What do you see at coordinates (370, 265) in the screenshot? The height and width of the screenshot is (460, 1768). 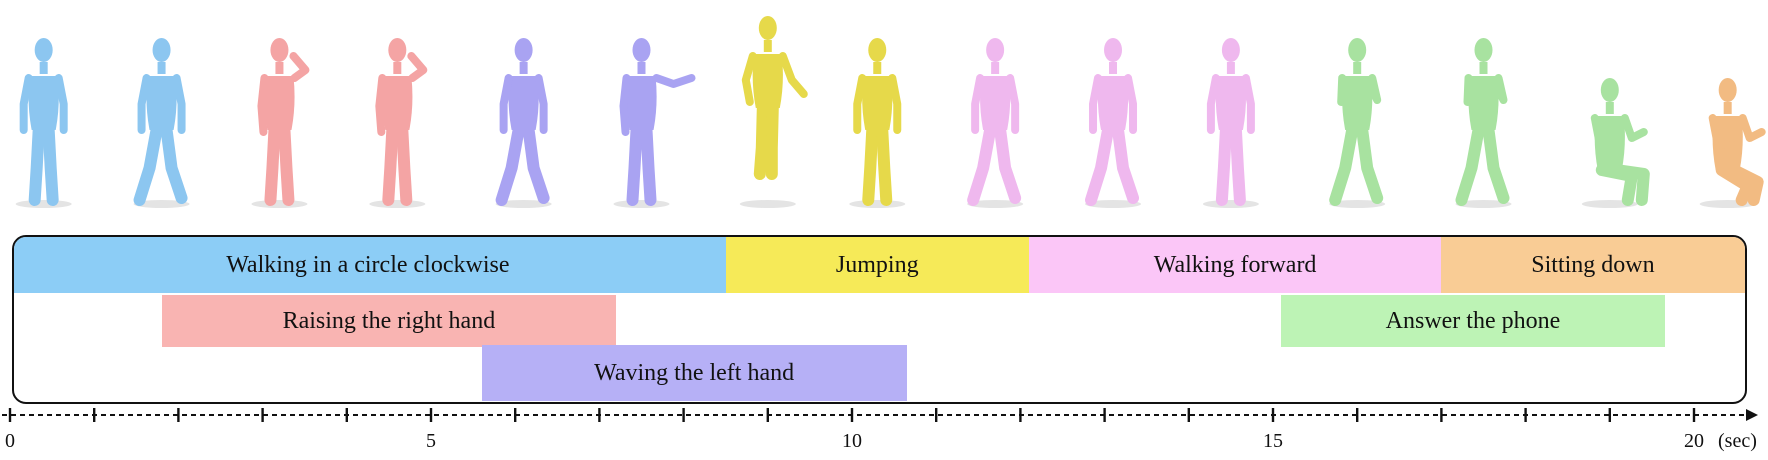 I see `activity-bar: Walking in a circle clockwise` at bounding box center [370, 265].